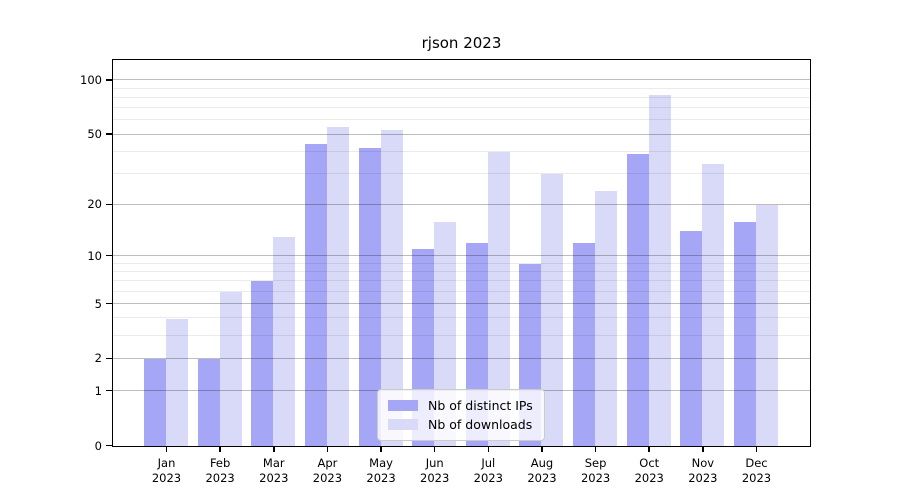 This screenshot has width=900, height=500. I want to click on x-tick-dec, so click(756, 449).